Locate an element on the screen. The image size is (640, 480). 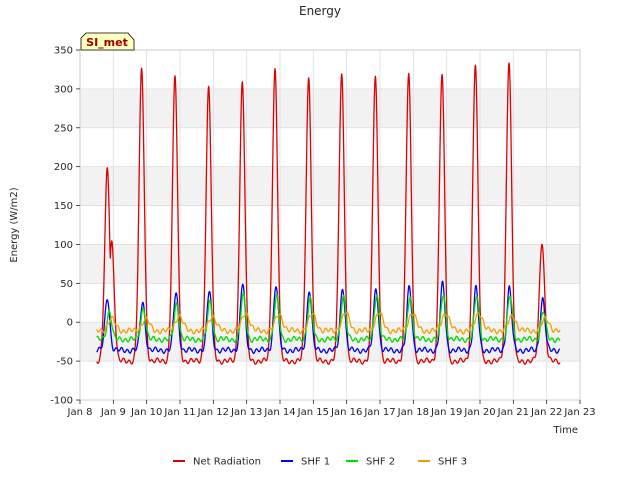
x-tick-label: Jan 12 is located at coordinates (213, 412).